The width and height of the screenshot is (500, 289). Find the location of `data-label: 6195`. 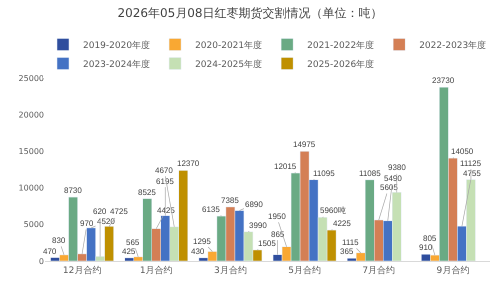

data-label: 6195 is located at coordinates (165, 181).